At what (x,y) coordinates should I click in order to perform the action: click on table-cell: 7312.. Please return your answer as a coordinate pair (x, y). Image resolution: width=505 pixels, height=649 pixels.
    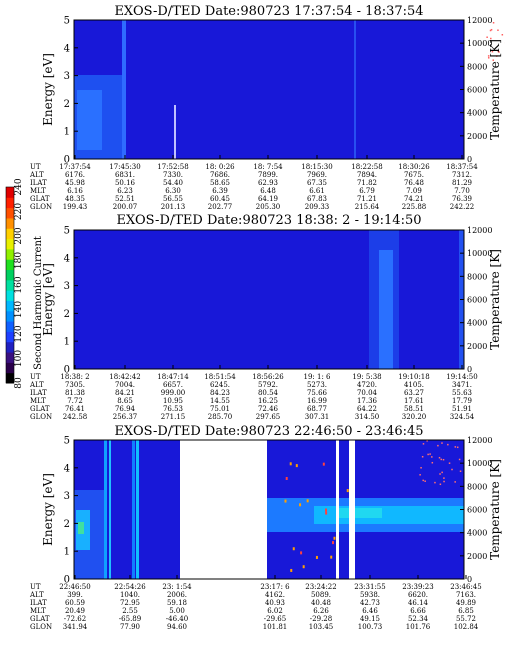
    Looking at the image, I should click on (462, 175).